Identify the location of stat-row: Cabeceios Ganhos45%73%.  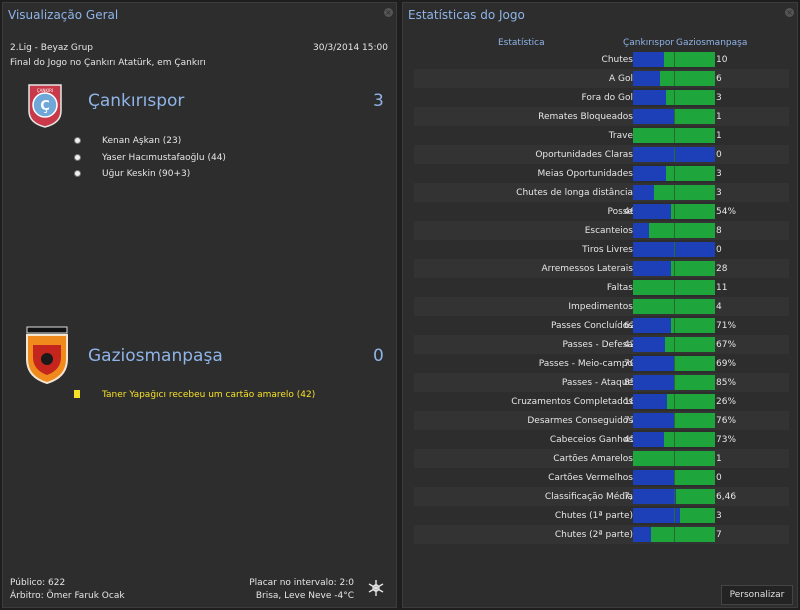
(601, 439).